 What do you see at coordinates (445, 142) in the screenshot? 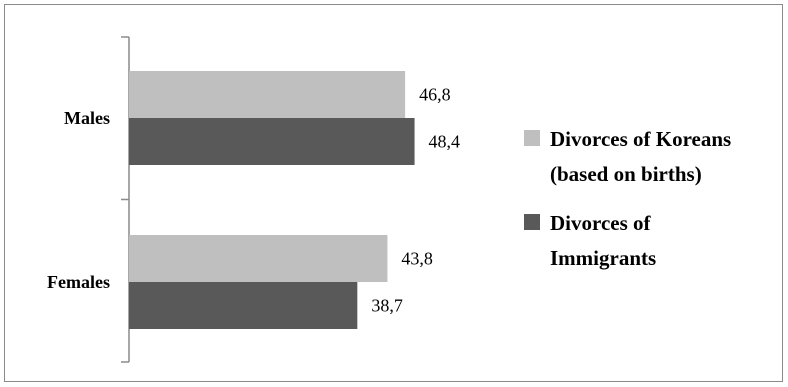
I see `data-label: 48,4` at bounding box center [445, 142].